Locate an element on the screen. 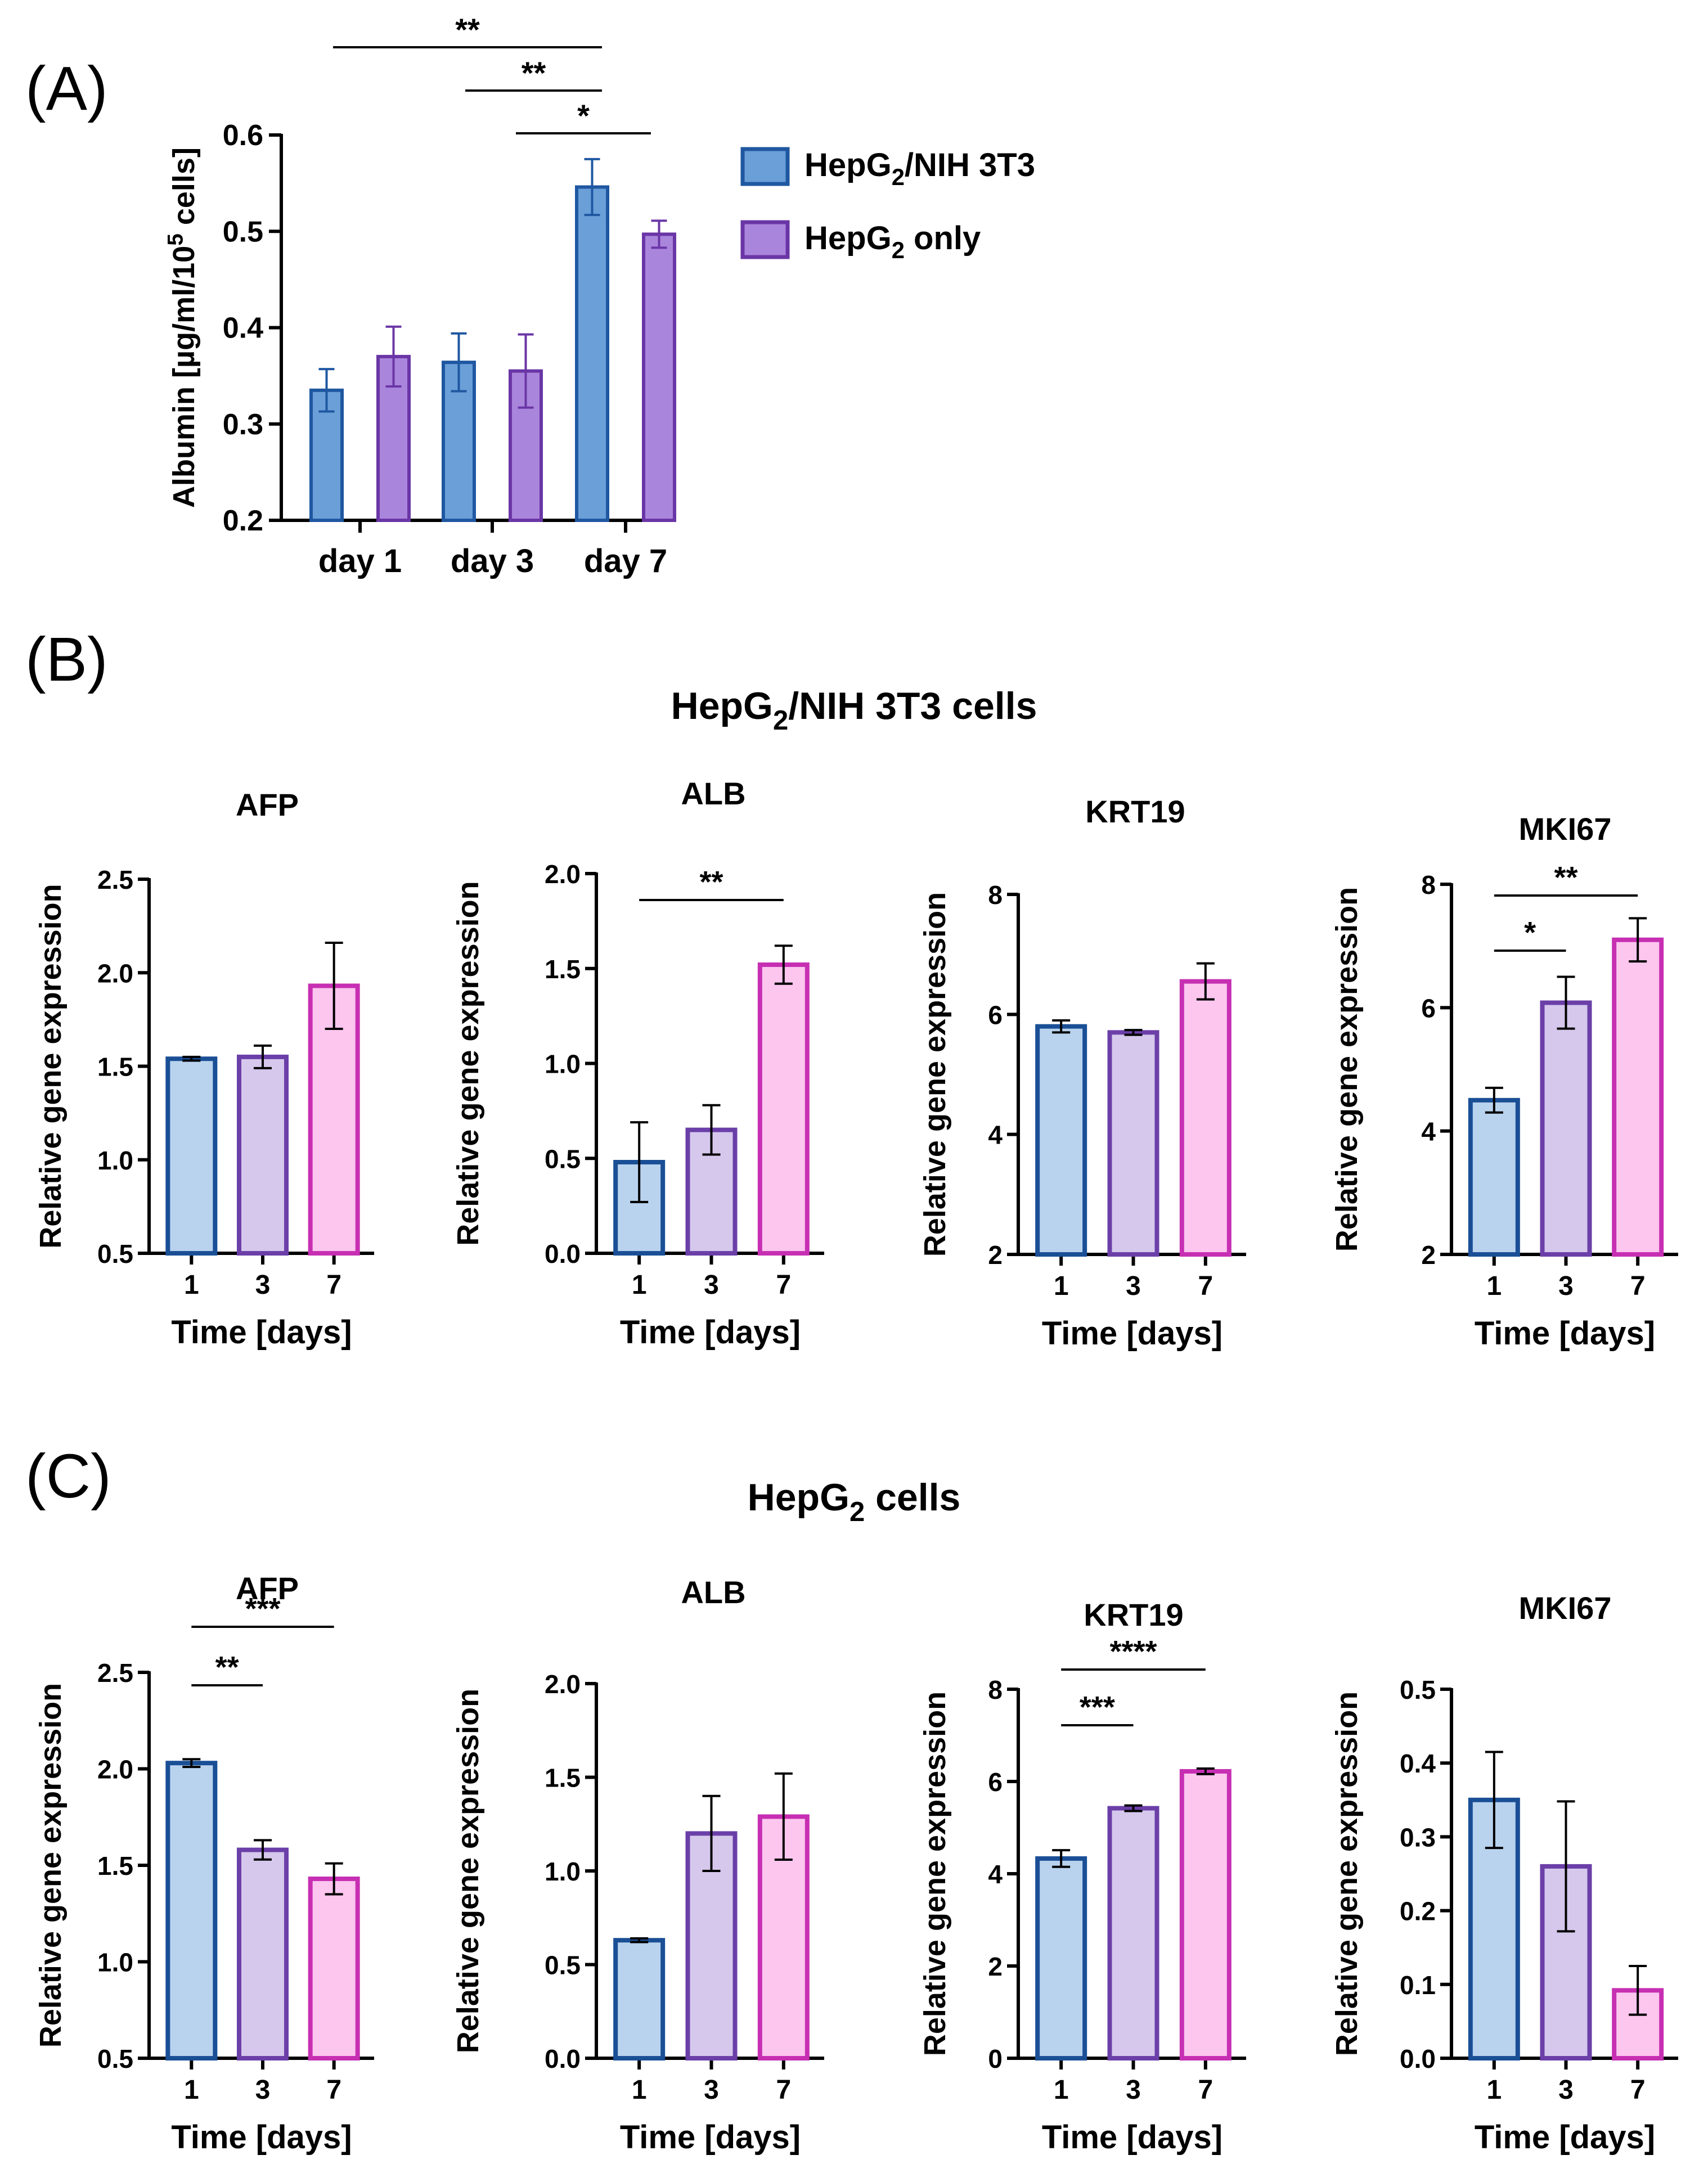 The height and width of the screenshot is (2173, 1708). y-axis-label-a: Albumin [µg/ml/105 cells] is located at coordinates (182, 327).